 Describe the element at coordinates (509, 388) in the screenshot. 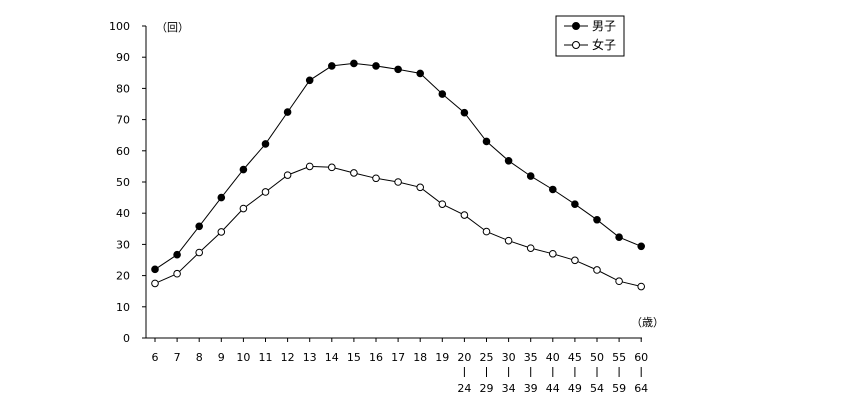

I see `x-tick-label-range-end: 34` at that location.